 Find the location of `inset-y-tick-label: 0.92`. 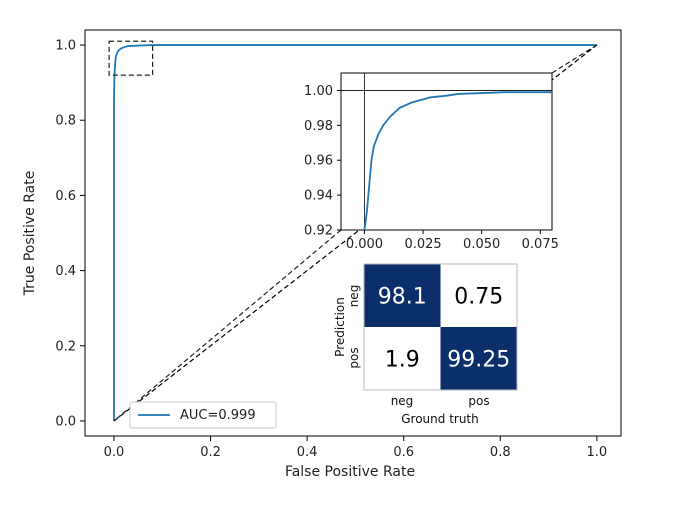

inset-y-tick-label: 0.92 is located at coordinates (318, 231).